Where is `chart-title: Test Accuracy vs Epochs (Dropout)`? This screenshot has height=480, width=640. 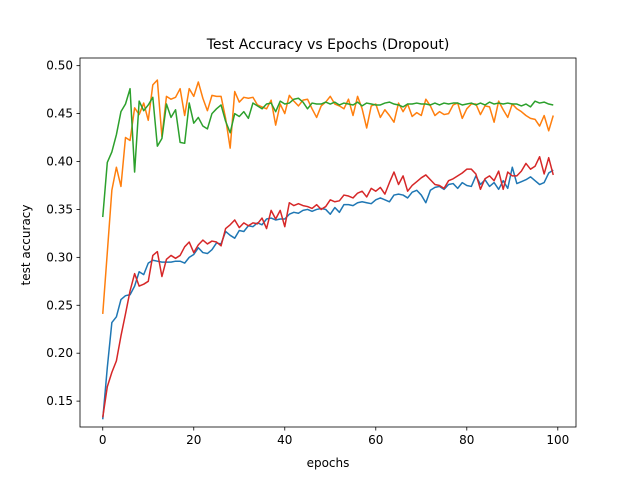 chart-title: Test Accuracy vs Epochs (Dropout) is located at coordinates (328, 45).